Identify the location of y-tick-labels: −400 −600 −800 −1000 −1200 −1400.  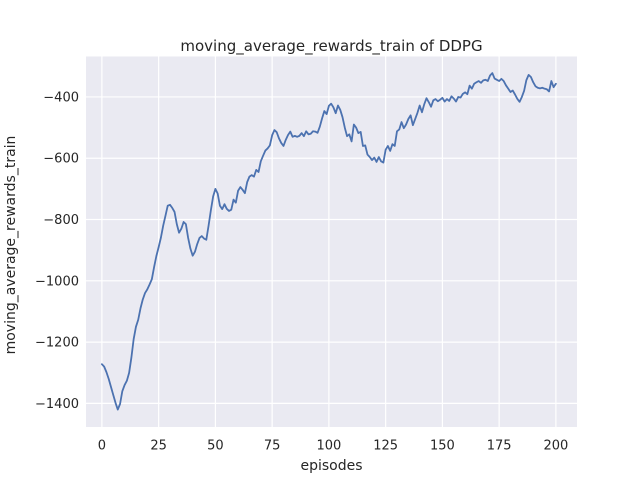
(57, 250).